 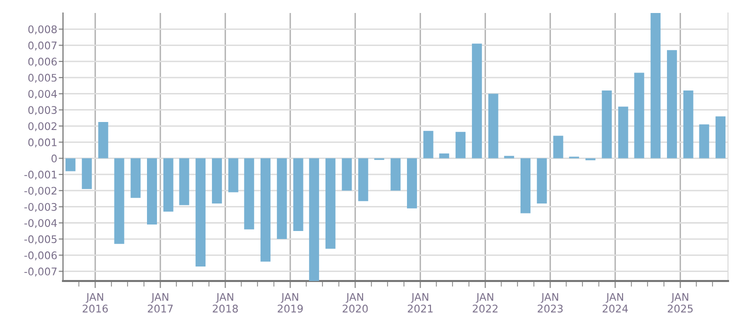 I want to click on y-tick-label: 0,004, so click(x=42, y=94).